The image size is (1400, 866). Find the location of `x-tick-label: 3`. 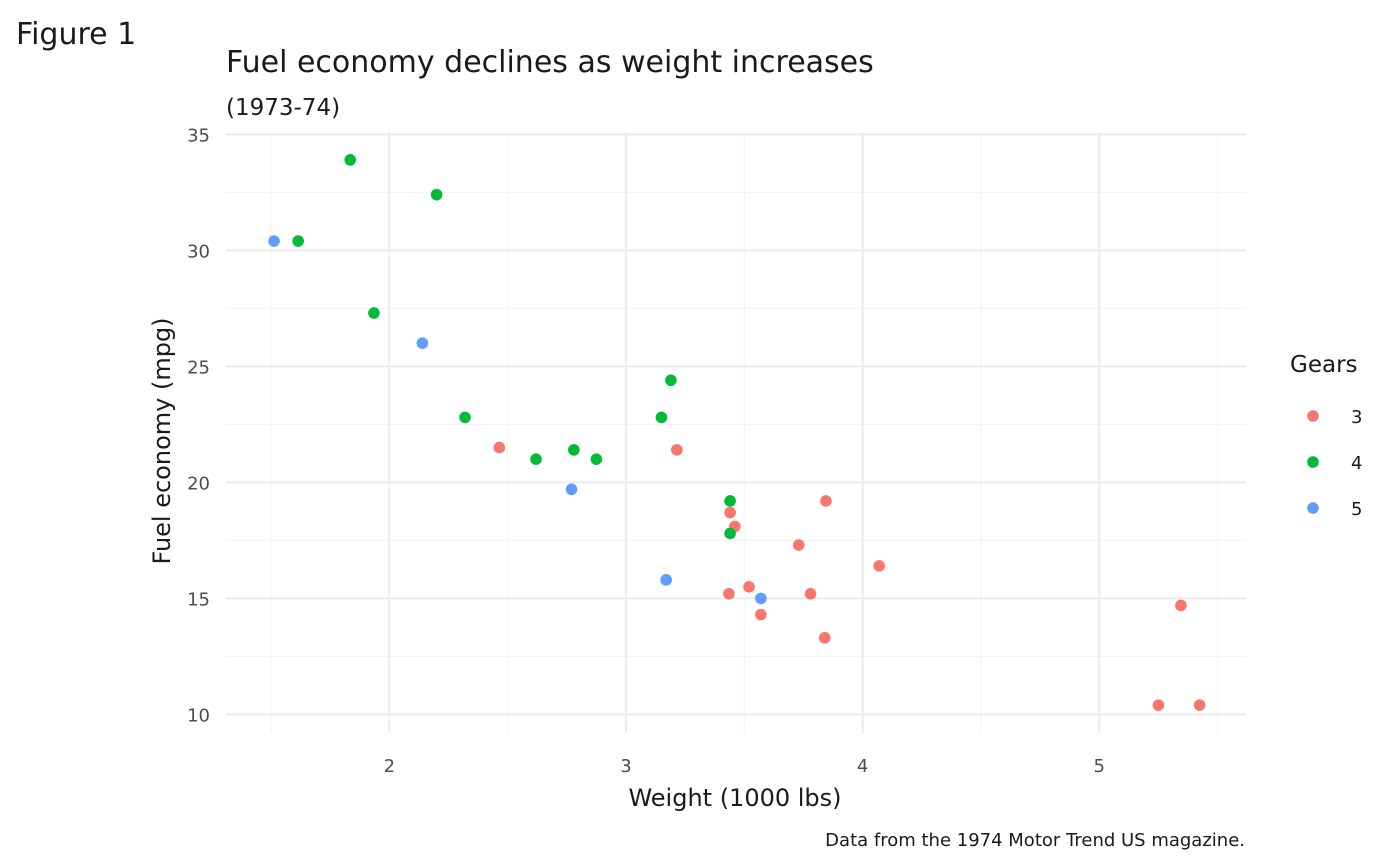

x-tick-label: 3 is located at coordinates (625, 766).